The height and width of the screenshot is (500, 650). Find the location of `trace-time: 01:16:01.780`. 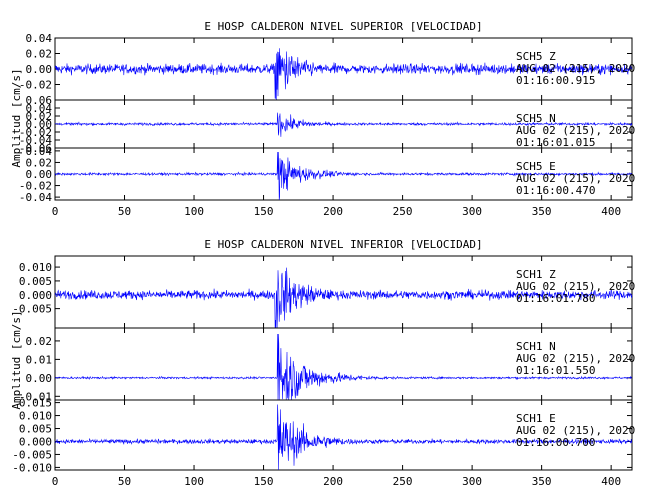

trace-time: 01:16:01.780 is located at coordinates (555, 298).